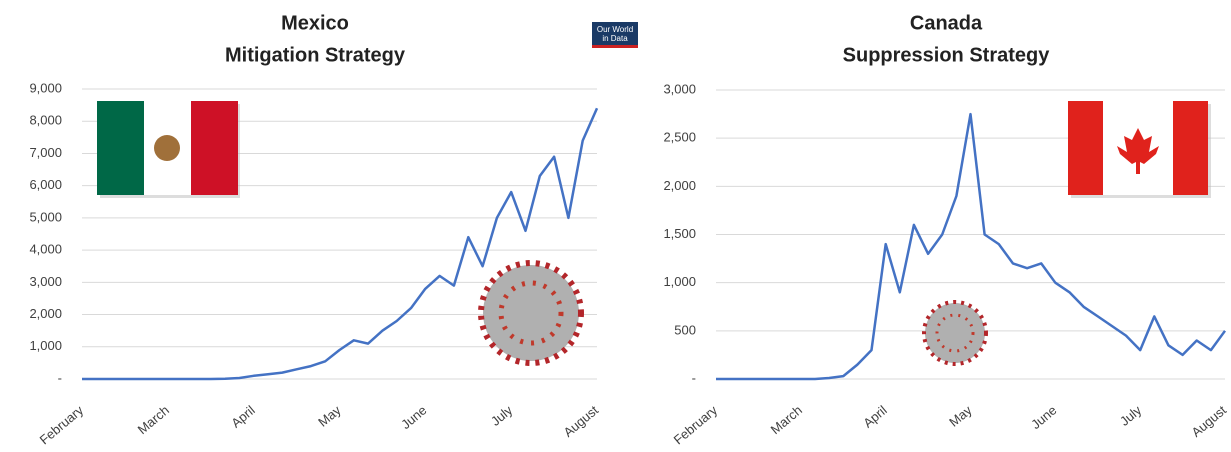  Describe the element at coordinates (679, 137) in the screenshot. I see `y-tick-label: 2,500` at that location.